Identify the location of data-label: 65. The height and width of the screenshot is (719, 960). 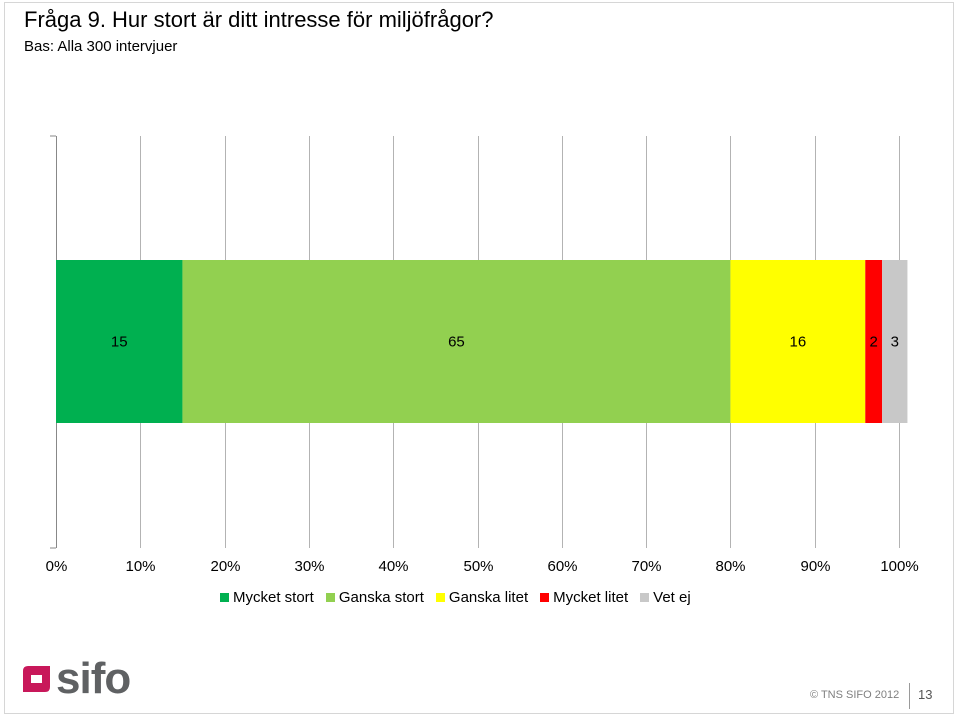
(456, 342).